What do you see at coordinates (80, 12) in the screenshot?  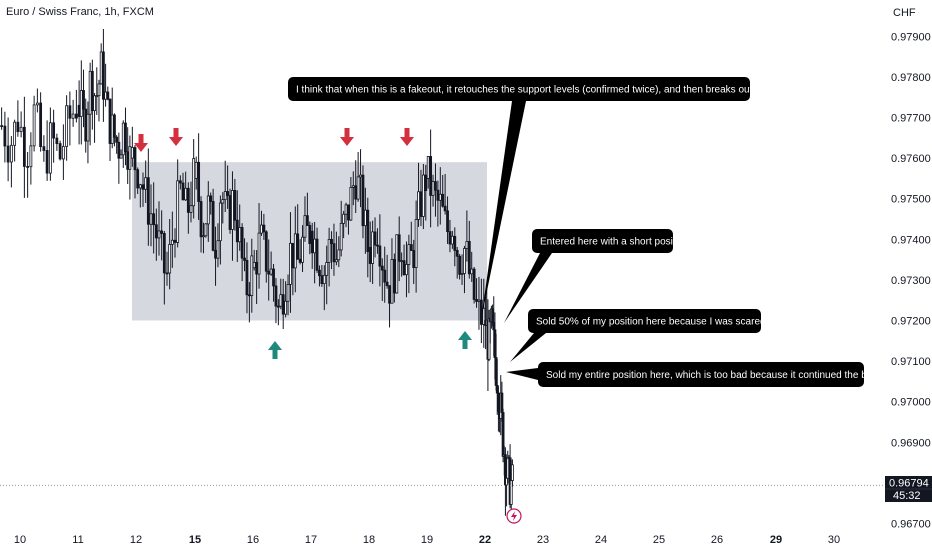 I see `chart-title: Euro / Swiss Franc, 1h, FXCM` at bounding box center [80, 12].